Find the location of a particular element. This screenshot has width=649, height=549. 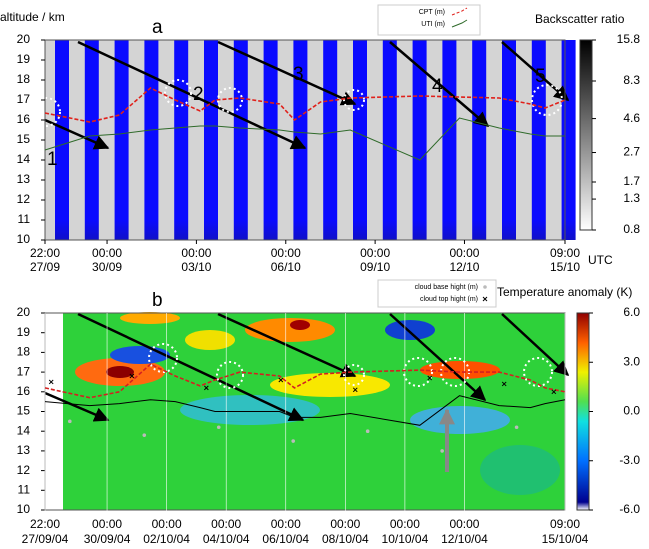

colorbar-title: Temperature anomaly (K) is located at coordinates (564, 292).